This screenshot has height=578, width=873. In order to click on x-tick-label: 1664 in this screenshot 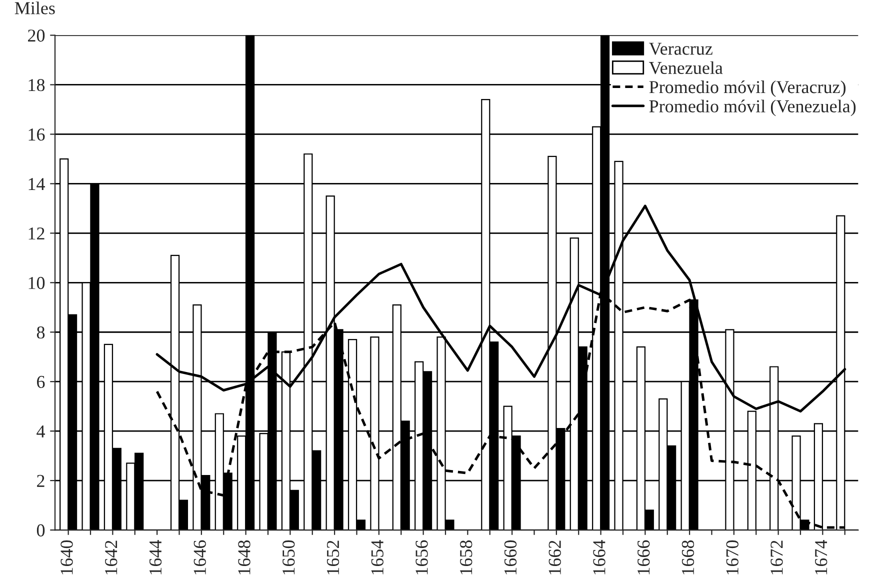, I will do `click(599, 557)`.